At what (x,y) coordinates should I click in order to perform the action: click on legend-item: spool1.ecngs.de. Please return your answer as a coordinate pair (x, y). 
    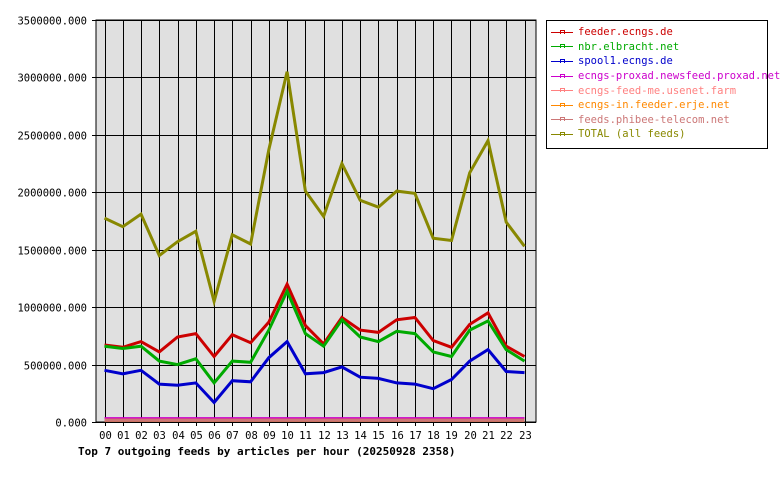
    Looking at the image, I should click on (659, 61).